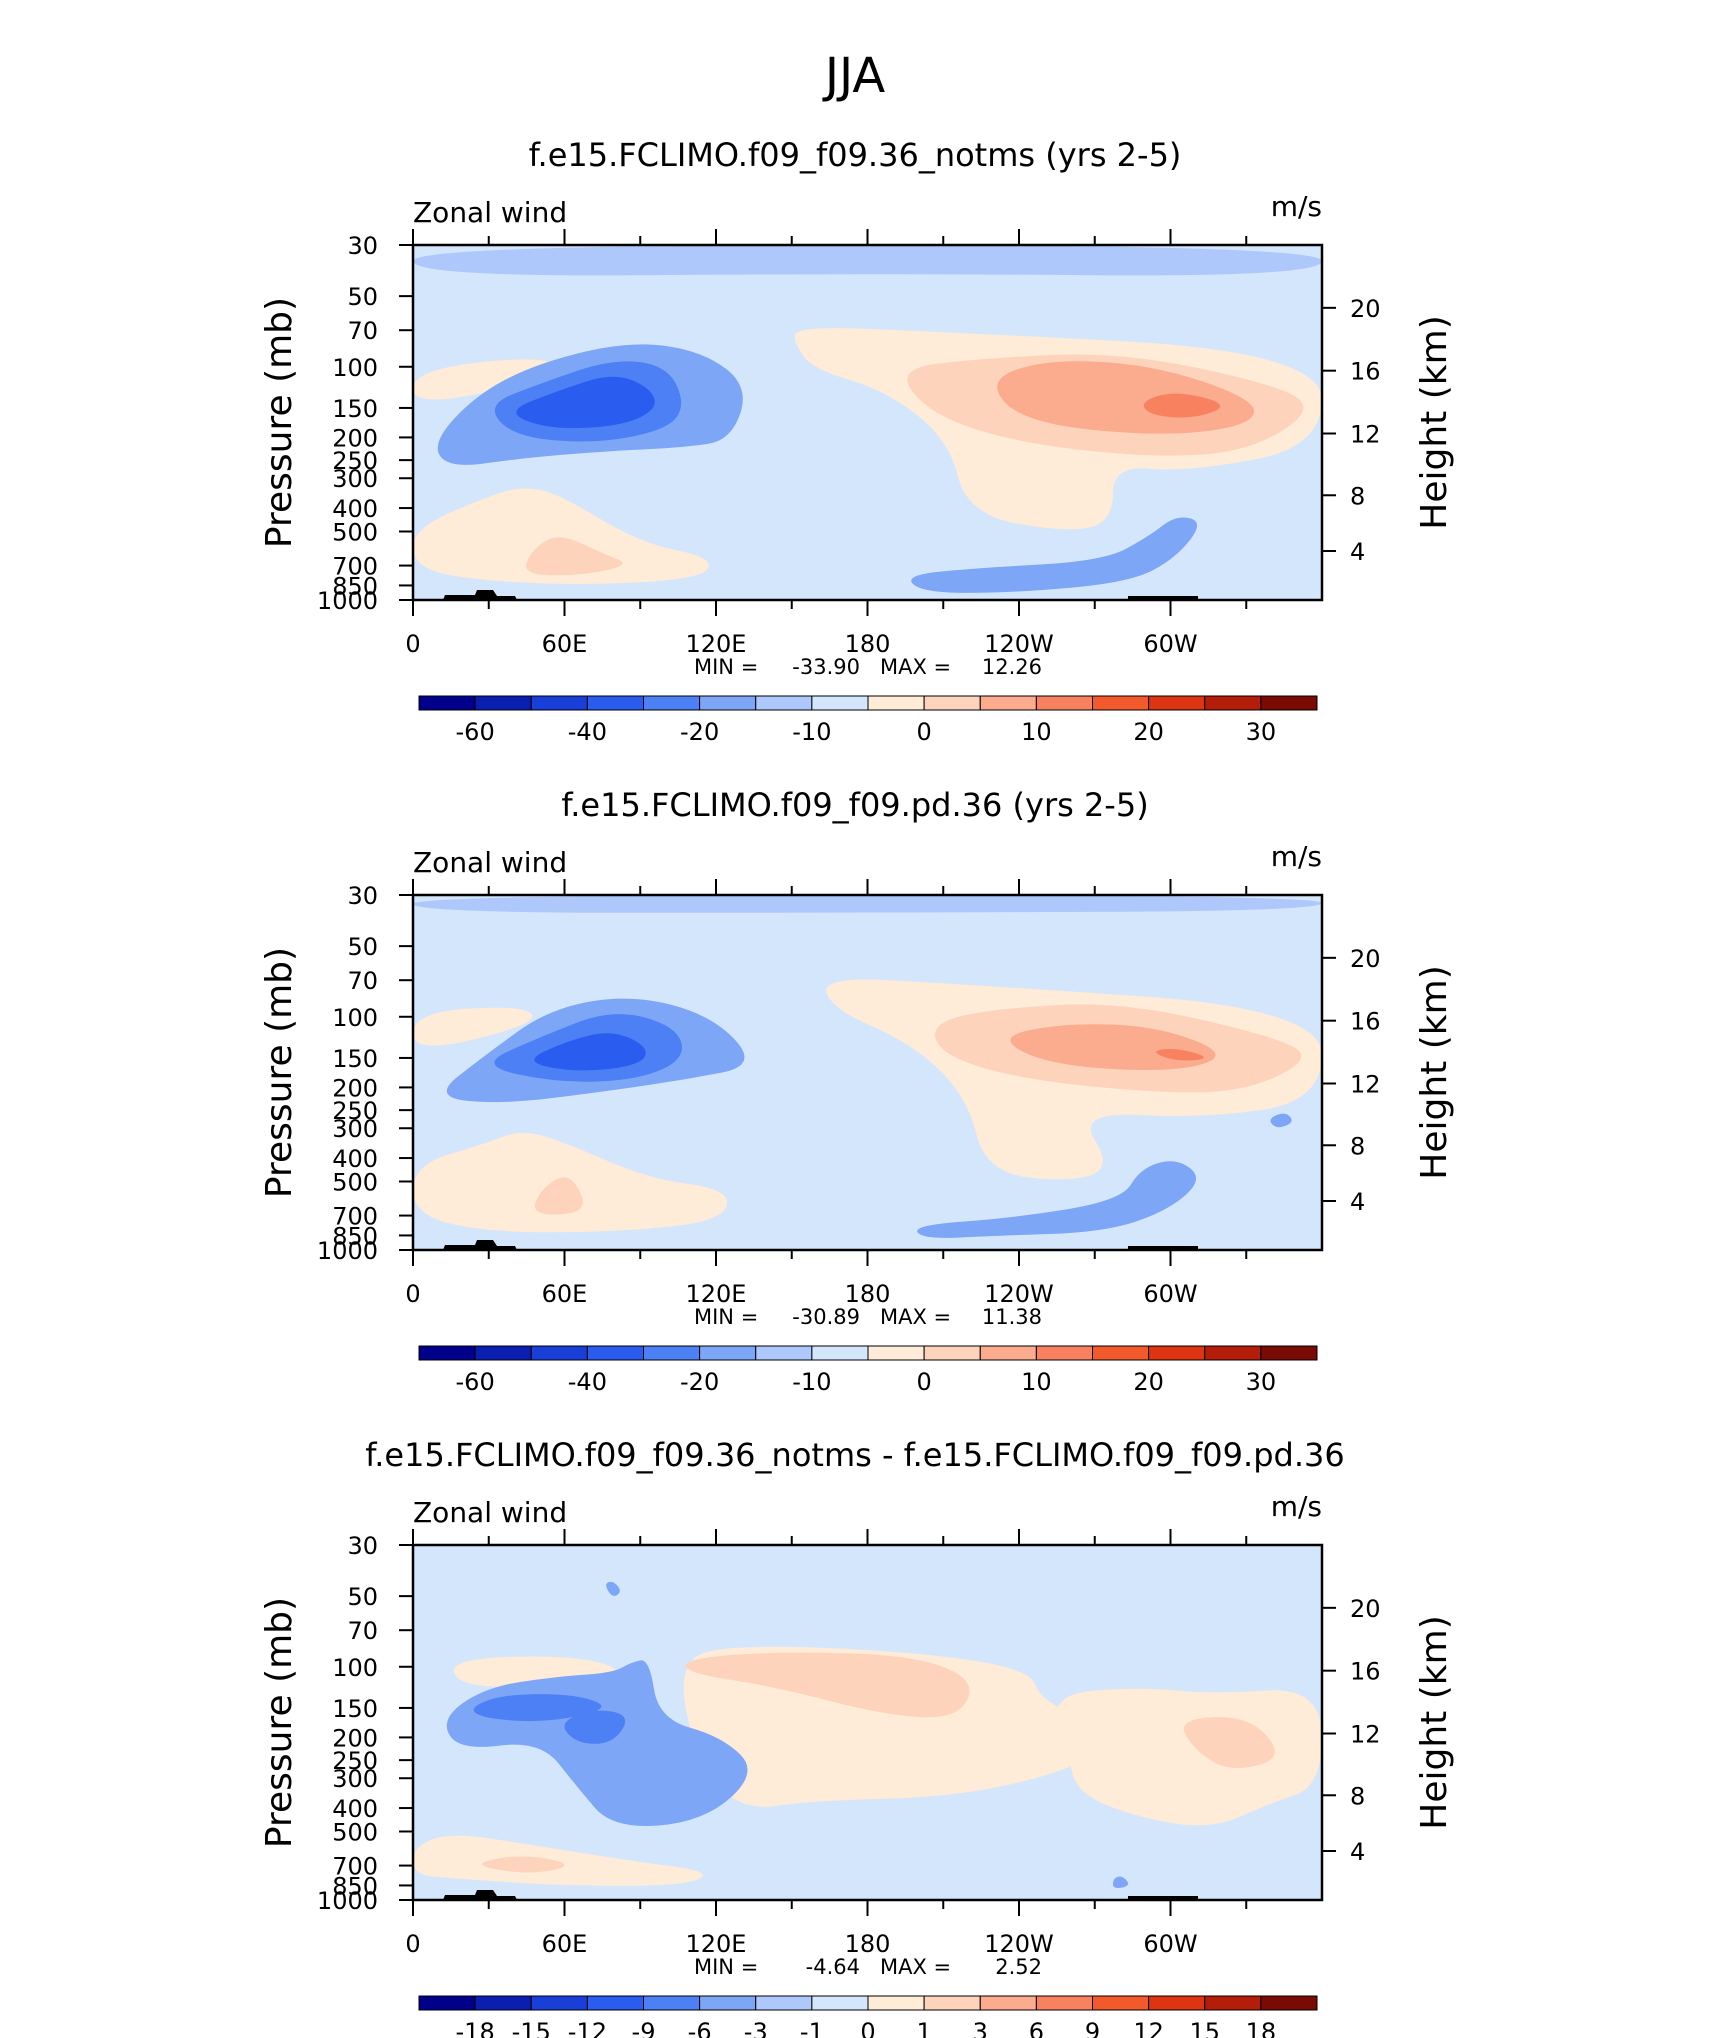 This screenshot has height=2038, width=1710. What do you see at coordinates (915, 1317) in the screenshot?
I see `max-label: MAX =` at bounding box center [915, 1317].